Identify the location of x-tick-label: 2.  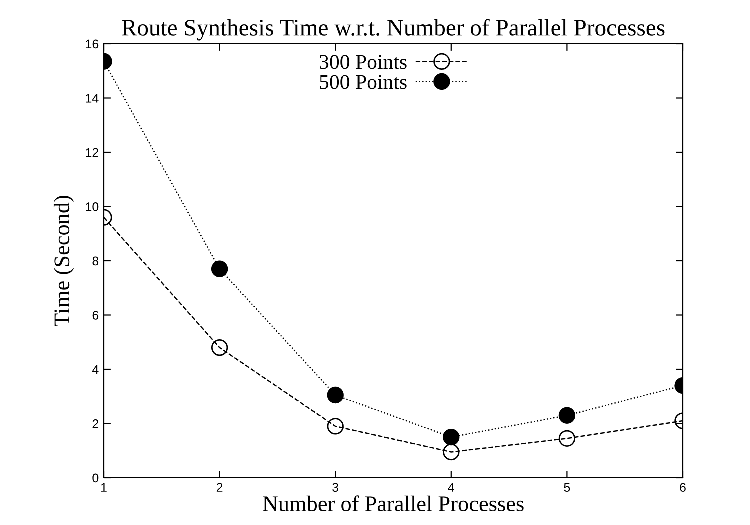
(219, 487).